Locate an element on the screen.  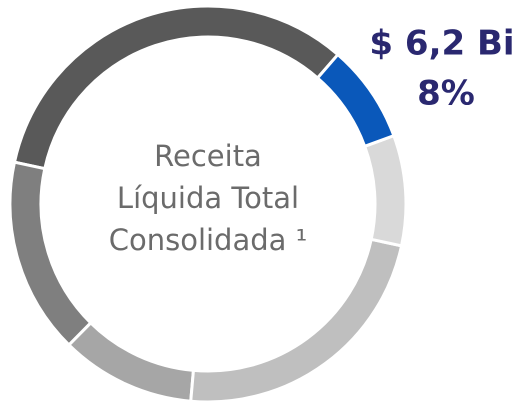
annotation: $ 6,2 Bi is located at coordinates (441, 44).